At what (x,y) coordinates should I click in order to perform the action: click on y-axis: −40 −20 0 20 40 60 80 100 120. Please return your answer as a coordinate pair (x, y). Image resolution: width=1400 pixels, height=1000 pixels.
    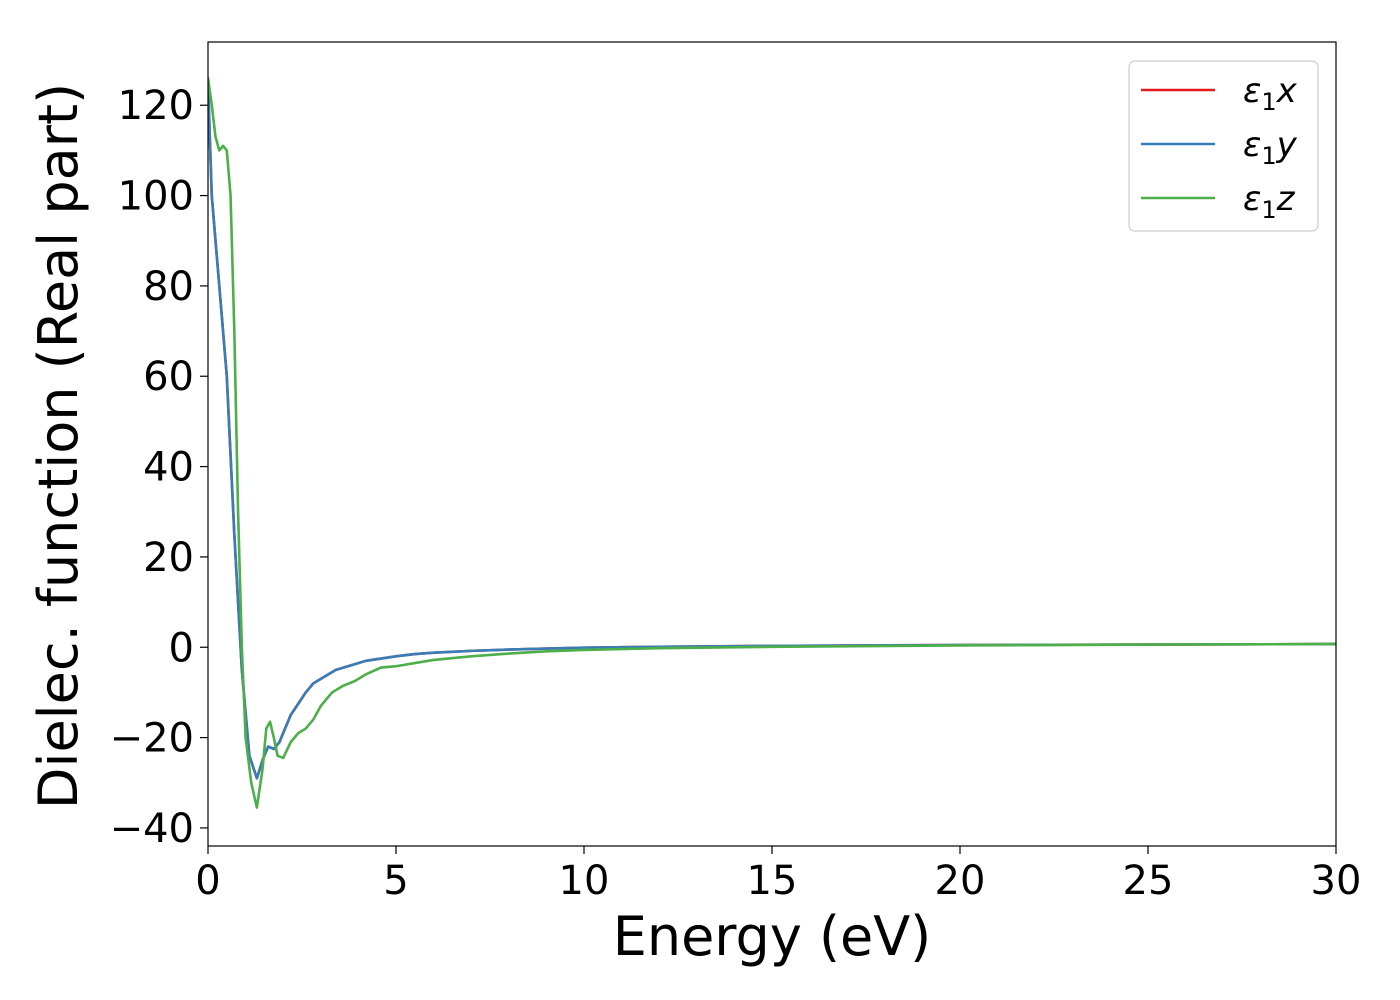
    Looking at the image, I should click on (159, 467).